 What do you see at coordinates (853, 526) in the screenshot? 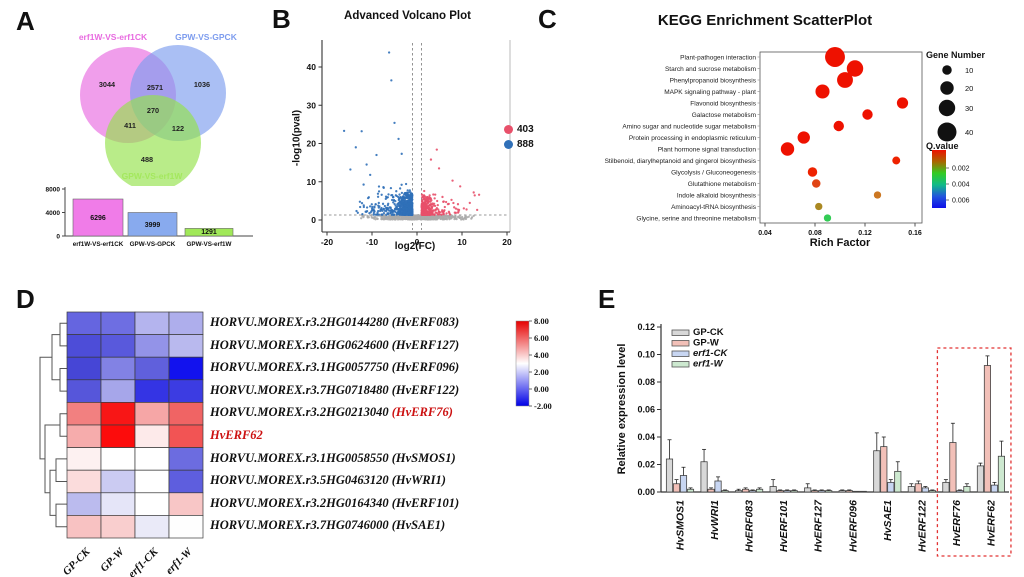
I see `expr-category-label: HvERF096` at bounding box center [853, 526].